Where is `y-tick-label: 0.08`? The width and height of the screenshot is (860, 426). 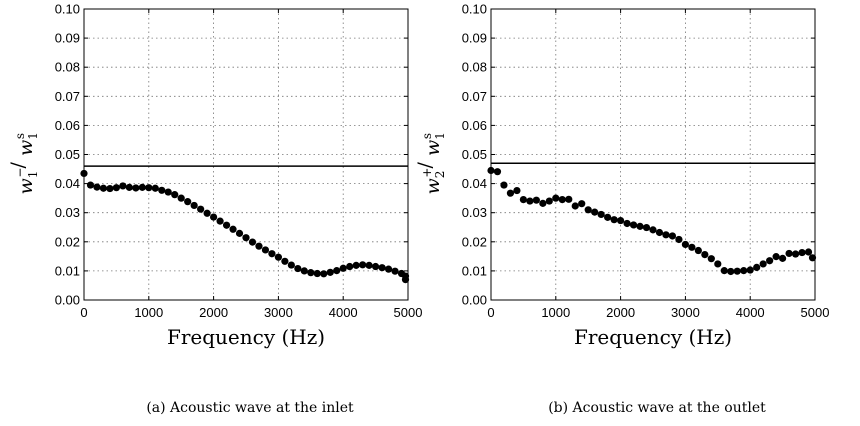 y-tick-label: 0.08 is located at coordinates (67, 67).